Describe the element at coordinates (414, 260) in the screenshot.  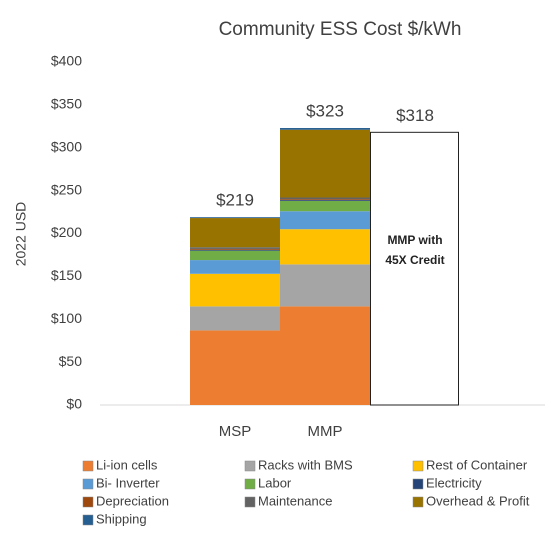
I see `annotation: 45X Credit` at that location.